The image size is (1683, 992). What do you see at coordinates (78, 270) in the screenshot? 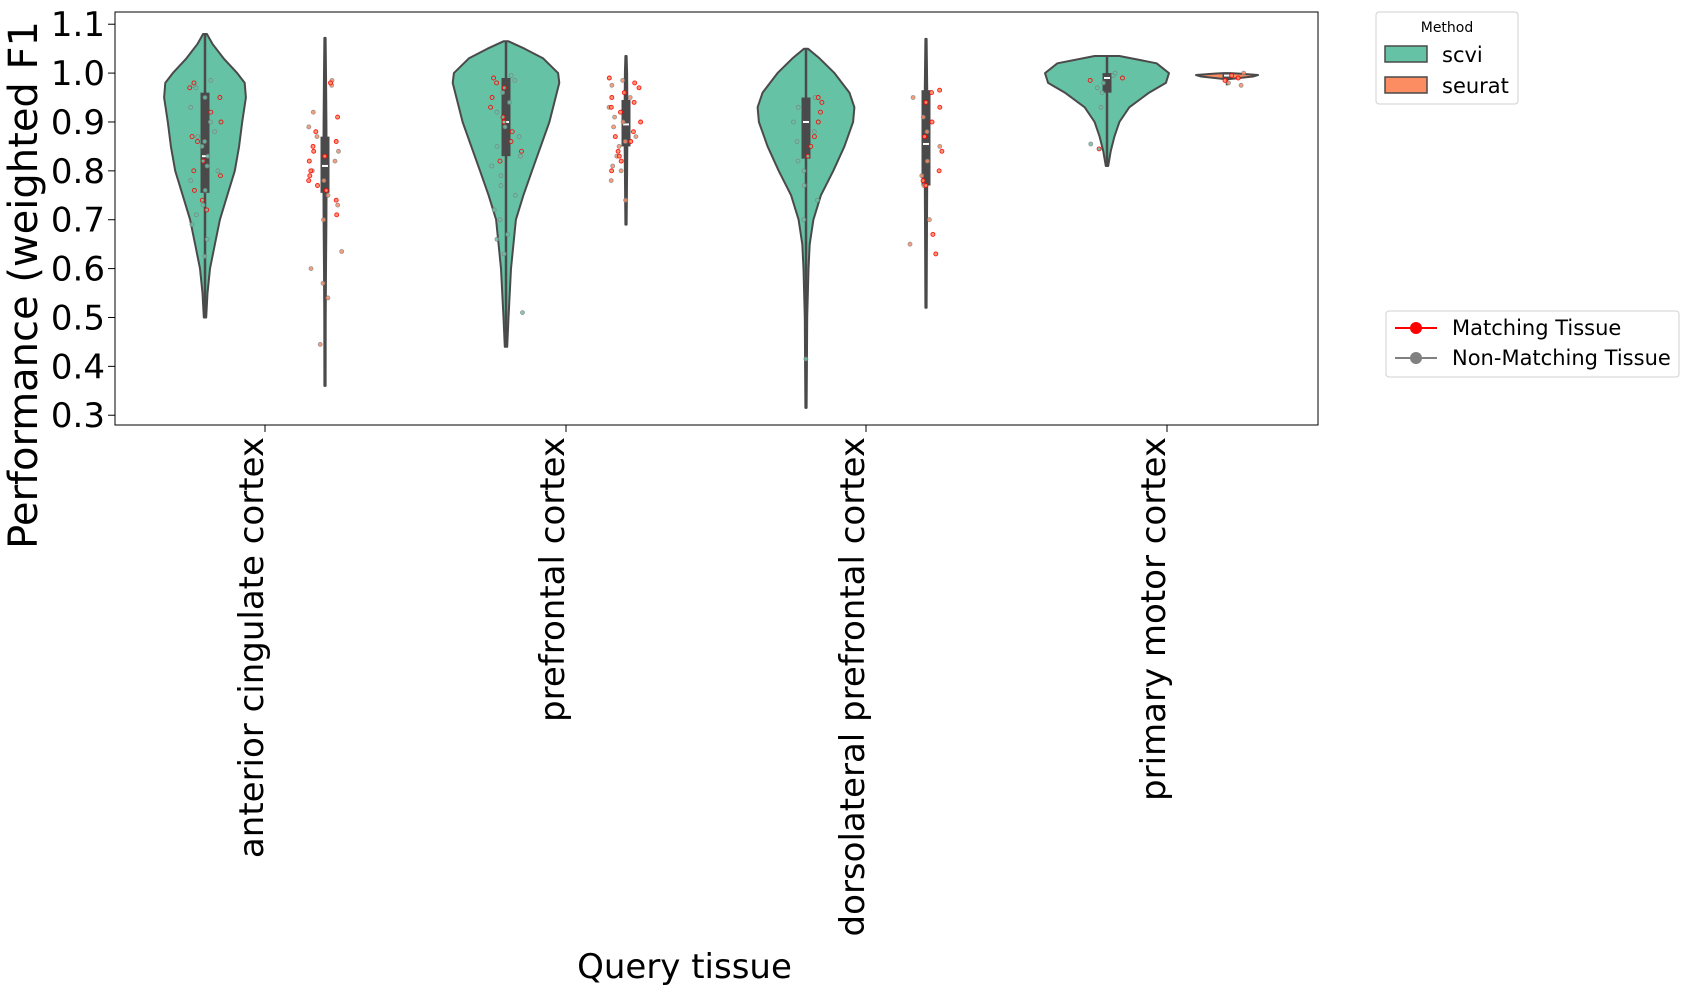
I see `y-tick-label: 0.6` at bounding box center [78, 270].